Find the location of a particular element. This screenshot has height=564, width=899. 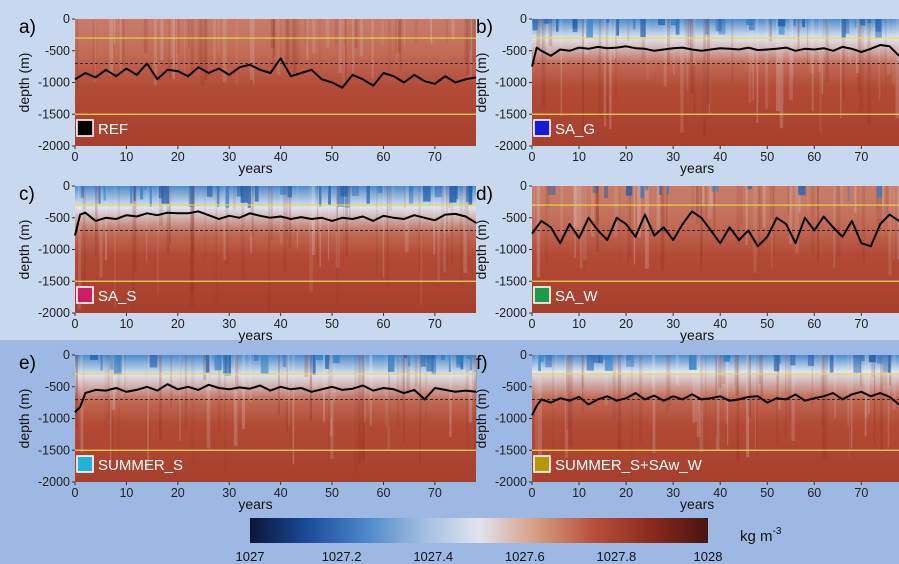

y-tick-label: -500 is located at coordinates (57, 218).